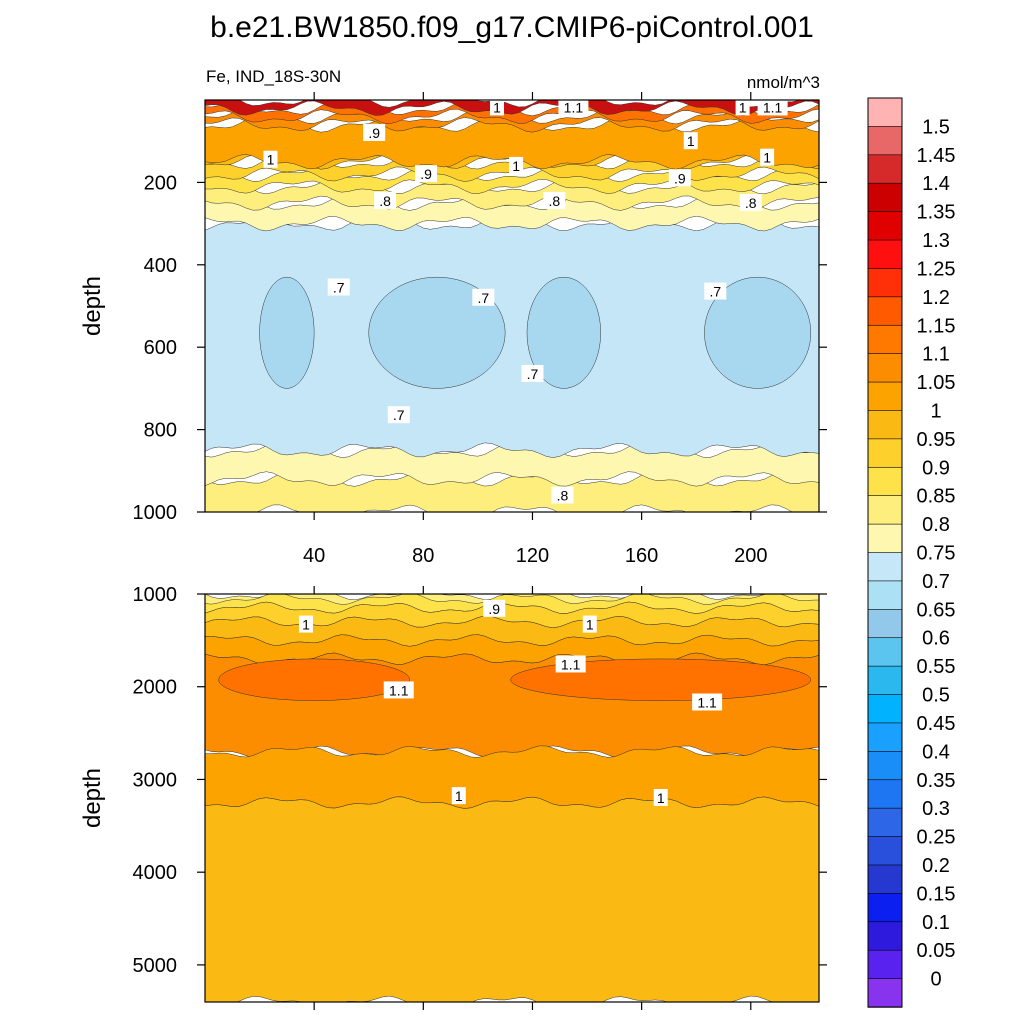  What do you see at coordinates (936, 525) in the screenshot?
I see `colorbar-label: 0.8` at bounding box center [936, 525].